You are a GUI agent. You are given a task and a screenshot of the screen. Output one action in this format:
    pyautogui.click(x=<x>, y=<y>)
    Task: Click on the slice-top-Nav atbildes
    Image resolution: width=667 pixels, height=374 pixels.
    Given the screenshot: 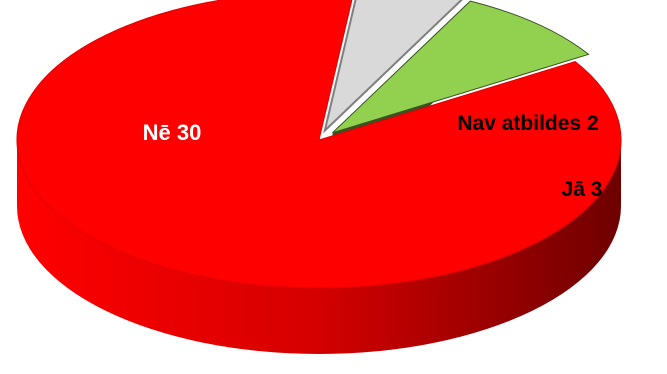 What is the action you would take?
    pyautogui.click(x=393, y=67)
    